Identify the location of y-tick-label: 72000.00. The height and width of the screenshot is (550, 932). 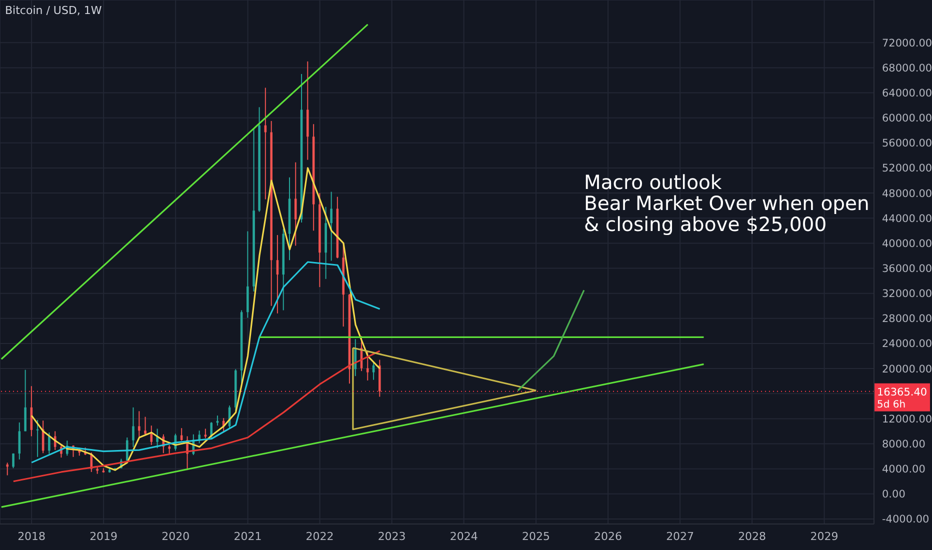
(907, 43).